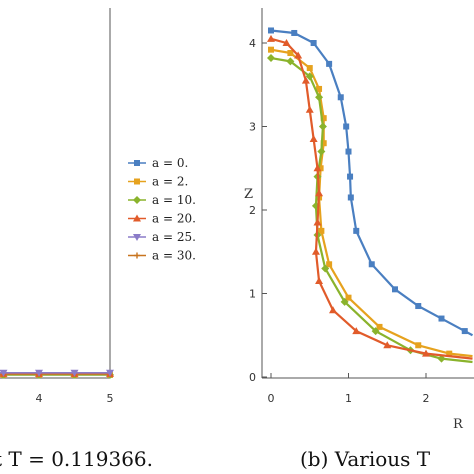 The image size is (474, 474). I want to click on legend-label: a = 20., so click(174, 219).